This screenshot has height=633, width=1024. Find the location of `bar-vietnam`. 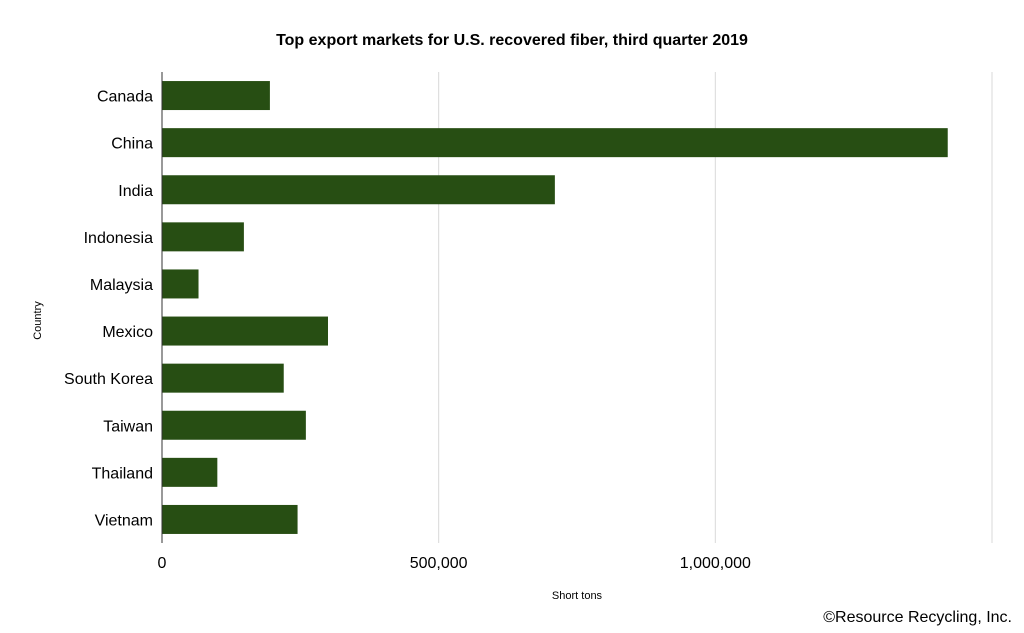

bar-vietnam is located at coordinates (230, 519).